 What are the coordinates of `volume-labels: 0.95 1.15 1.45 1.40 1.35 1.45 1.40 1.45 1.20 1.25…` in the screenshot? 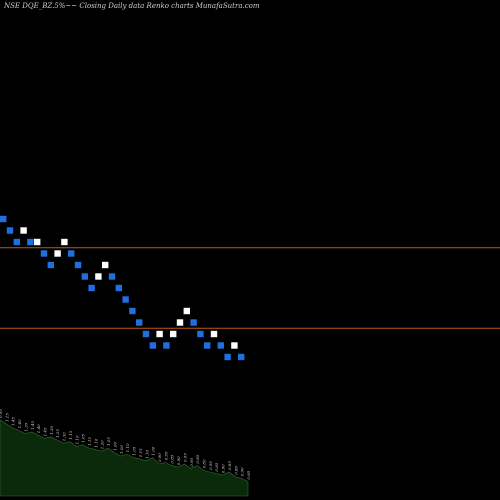 It's located at (125, 444).